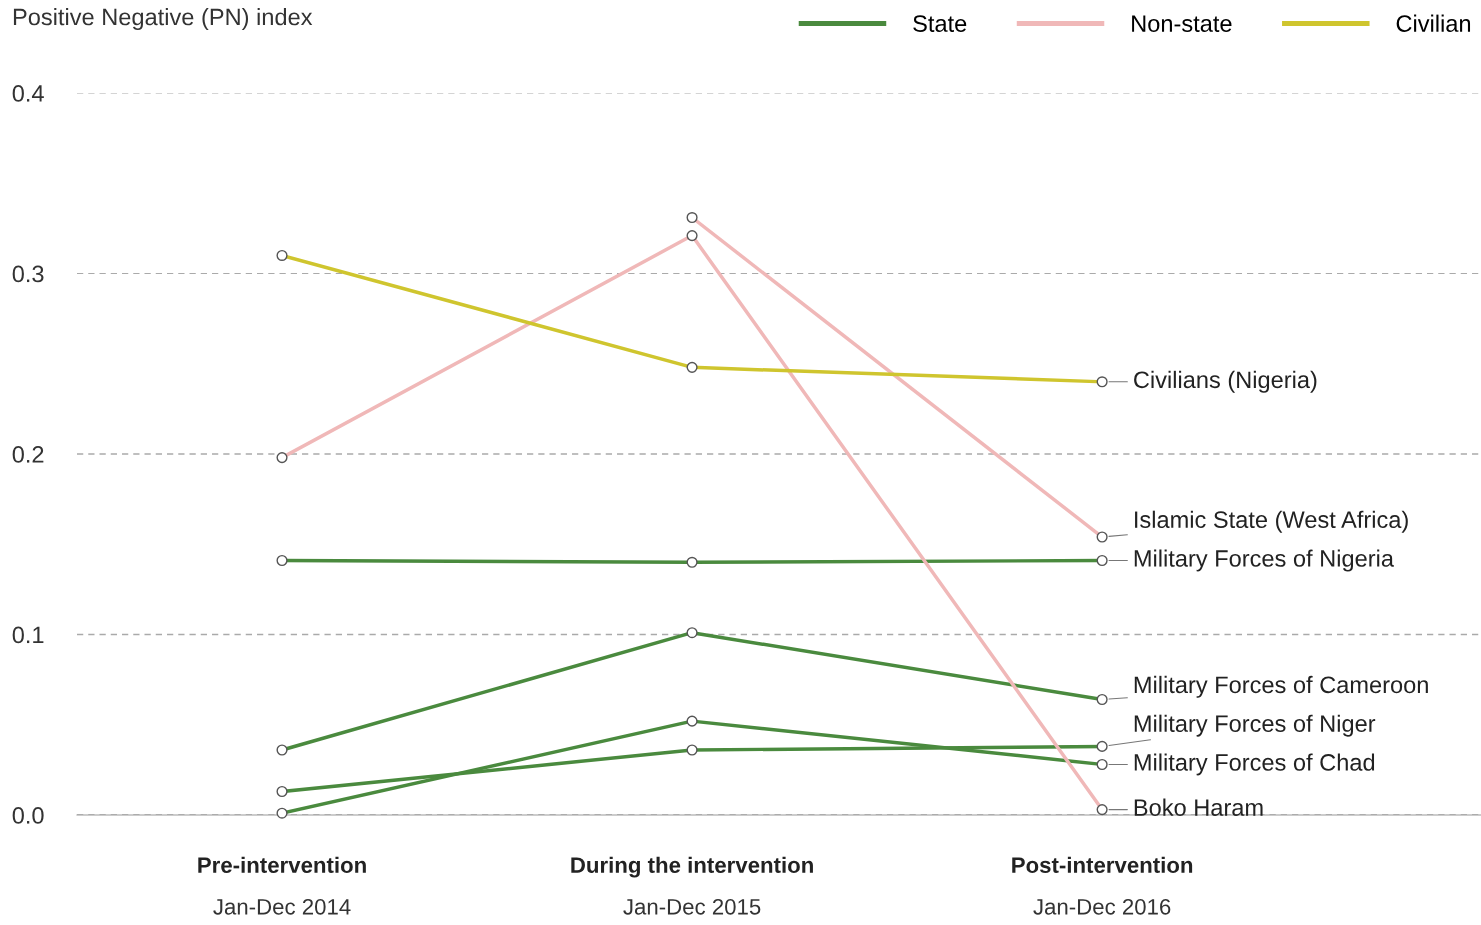  What do you see at coordinates (282, 885) in the screenshot?
I see `x-tick-label: Pre-intervention Jan-Dec 2014` at bounding box center [282, 885].